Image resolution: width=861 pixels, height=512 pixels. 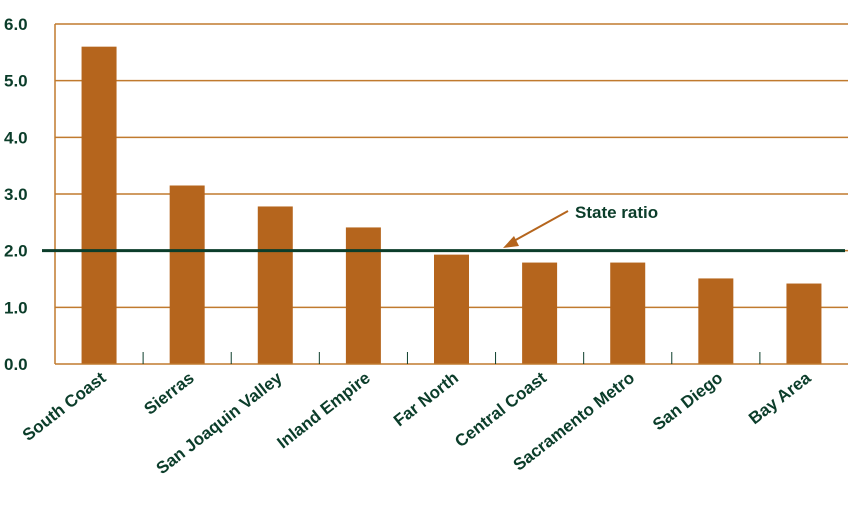 I want to click on annotation-arrowhead, so click(x=511, y=242).